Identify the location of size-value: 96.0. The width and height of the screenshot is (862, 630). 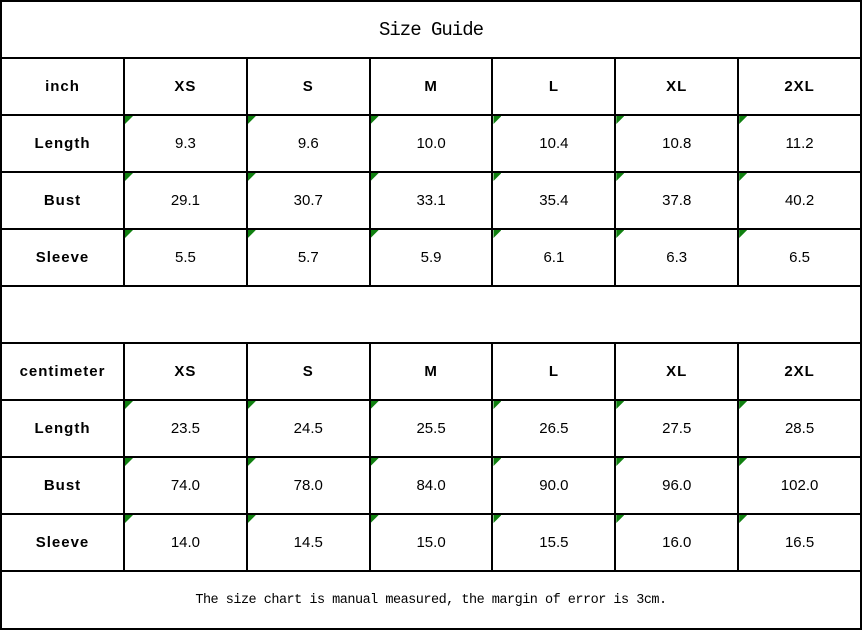
(677, 485).